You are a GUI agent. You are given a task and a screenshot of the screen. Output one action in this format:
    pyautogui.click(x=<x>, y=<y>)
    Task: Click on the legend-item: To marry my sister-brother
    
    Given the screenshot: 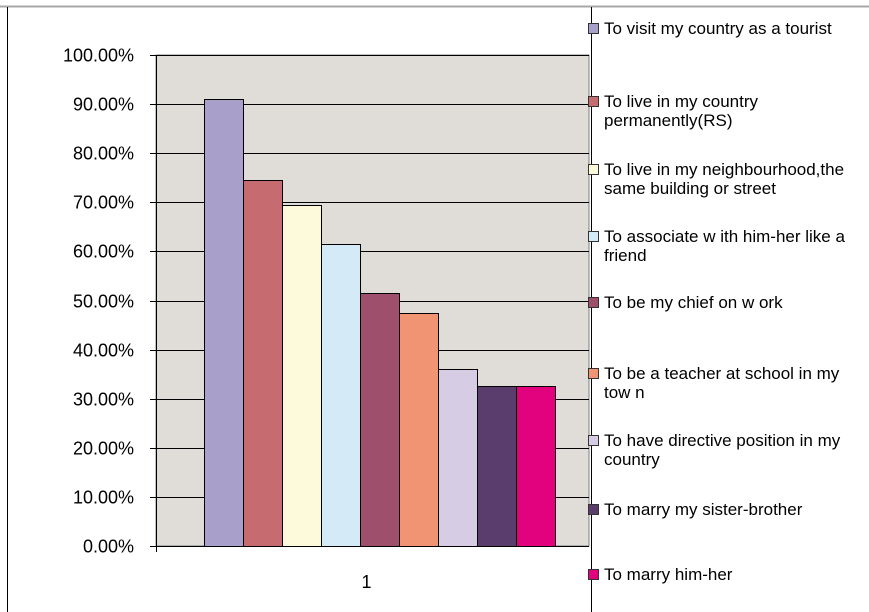 What is the action you would take?
    pyautogui.click(x=727, y=509)
    